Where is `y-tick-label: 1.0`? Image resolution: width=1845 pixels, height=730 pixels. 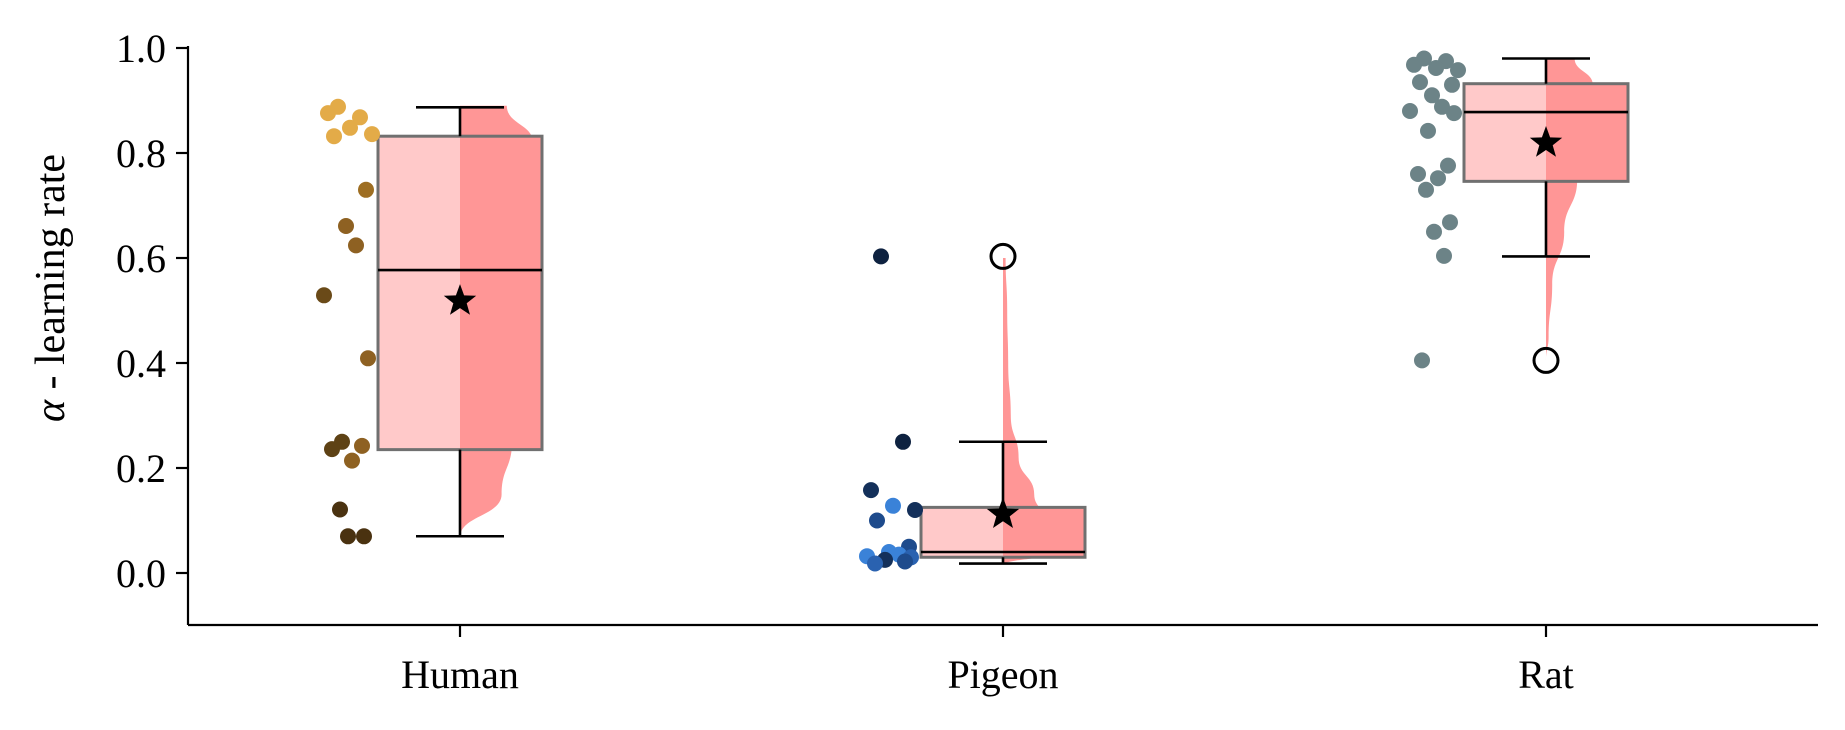 y-tick-label: 1.0 is located at coordinates (141, 48).